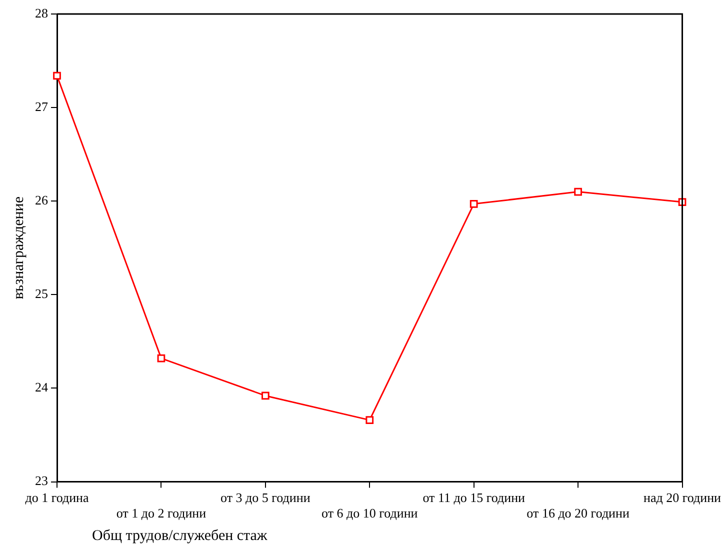 The height and width of the screenshot is (547, 724). Describe the element at coordinates (41, 12) in the screenshot. I see `y-tick-label: 28` at that location.